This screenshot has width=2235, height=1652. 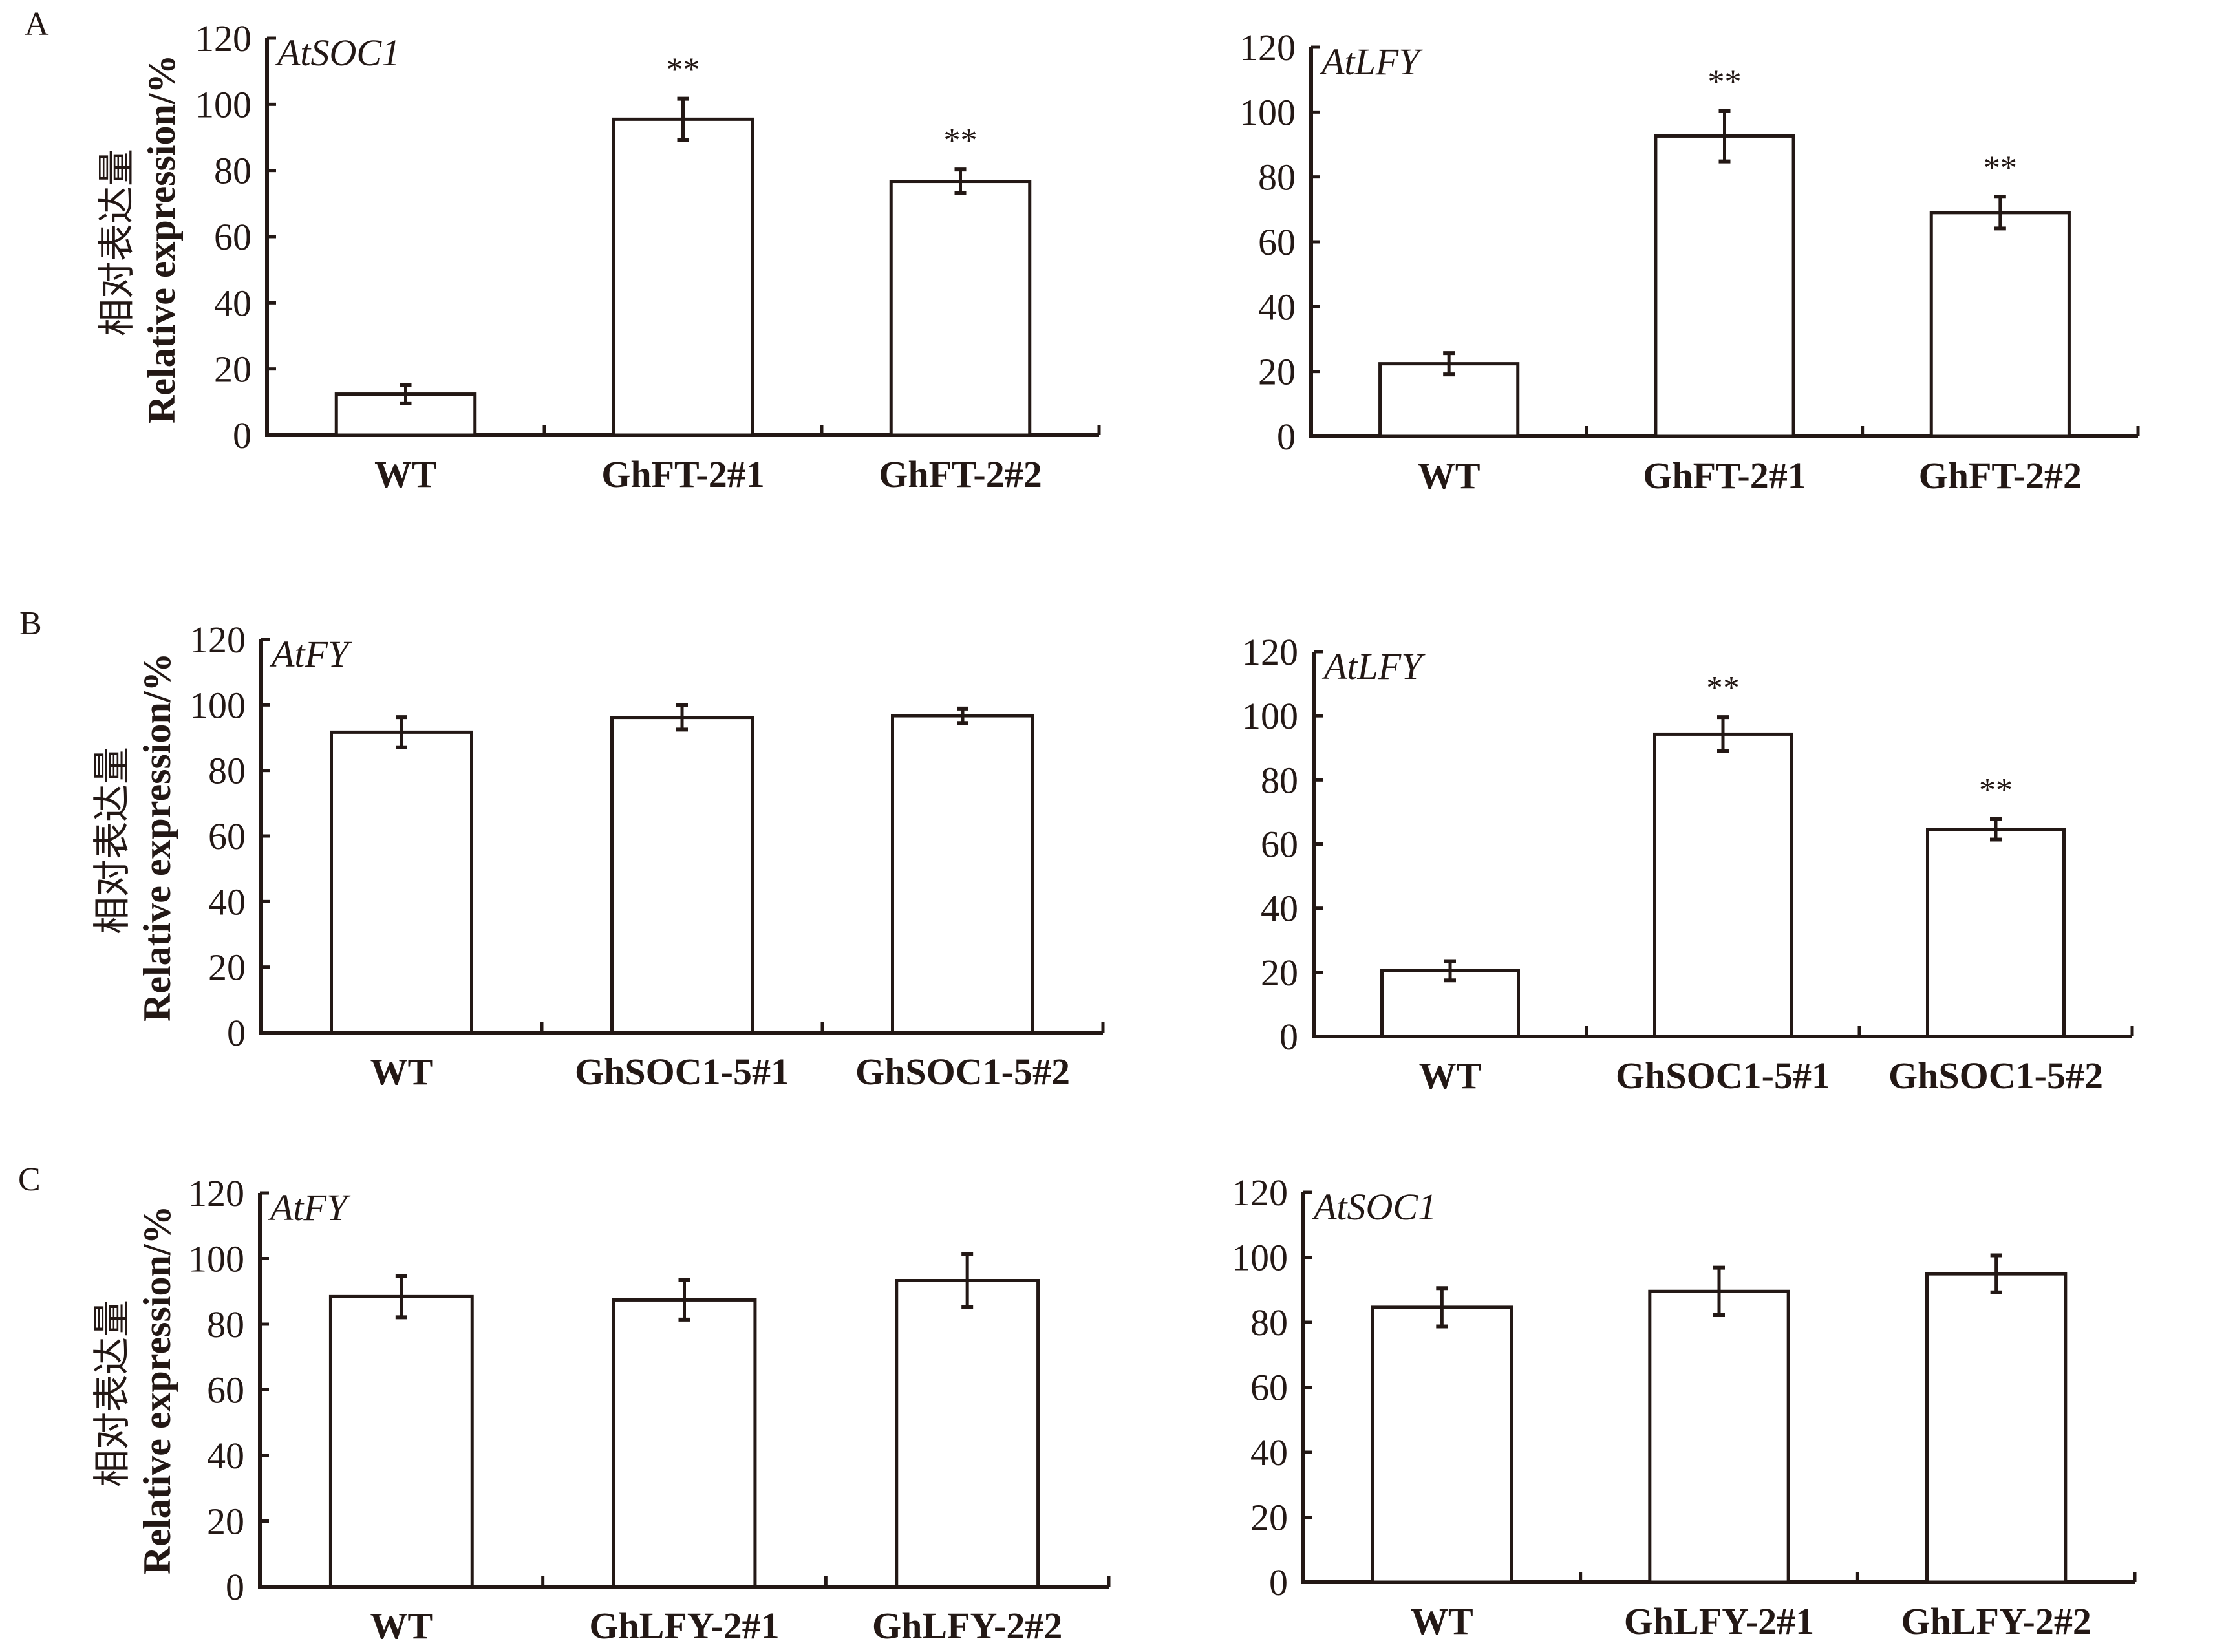 I want to click on panel-label-a: A, so click(x=37, y=24).